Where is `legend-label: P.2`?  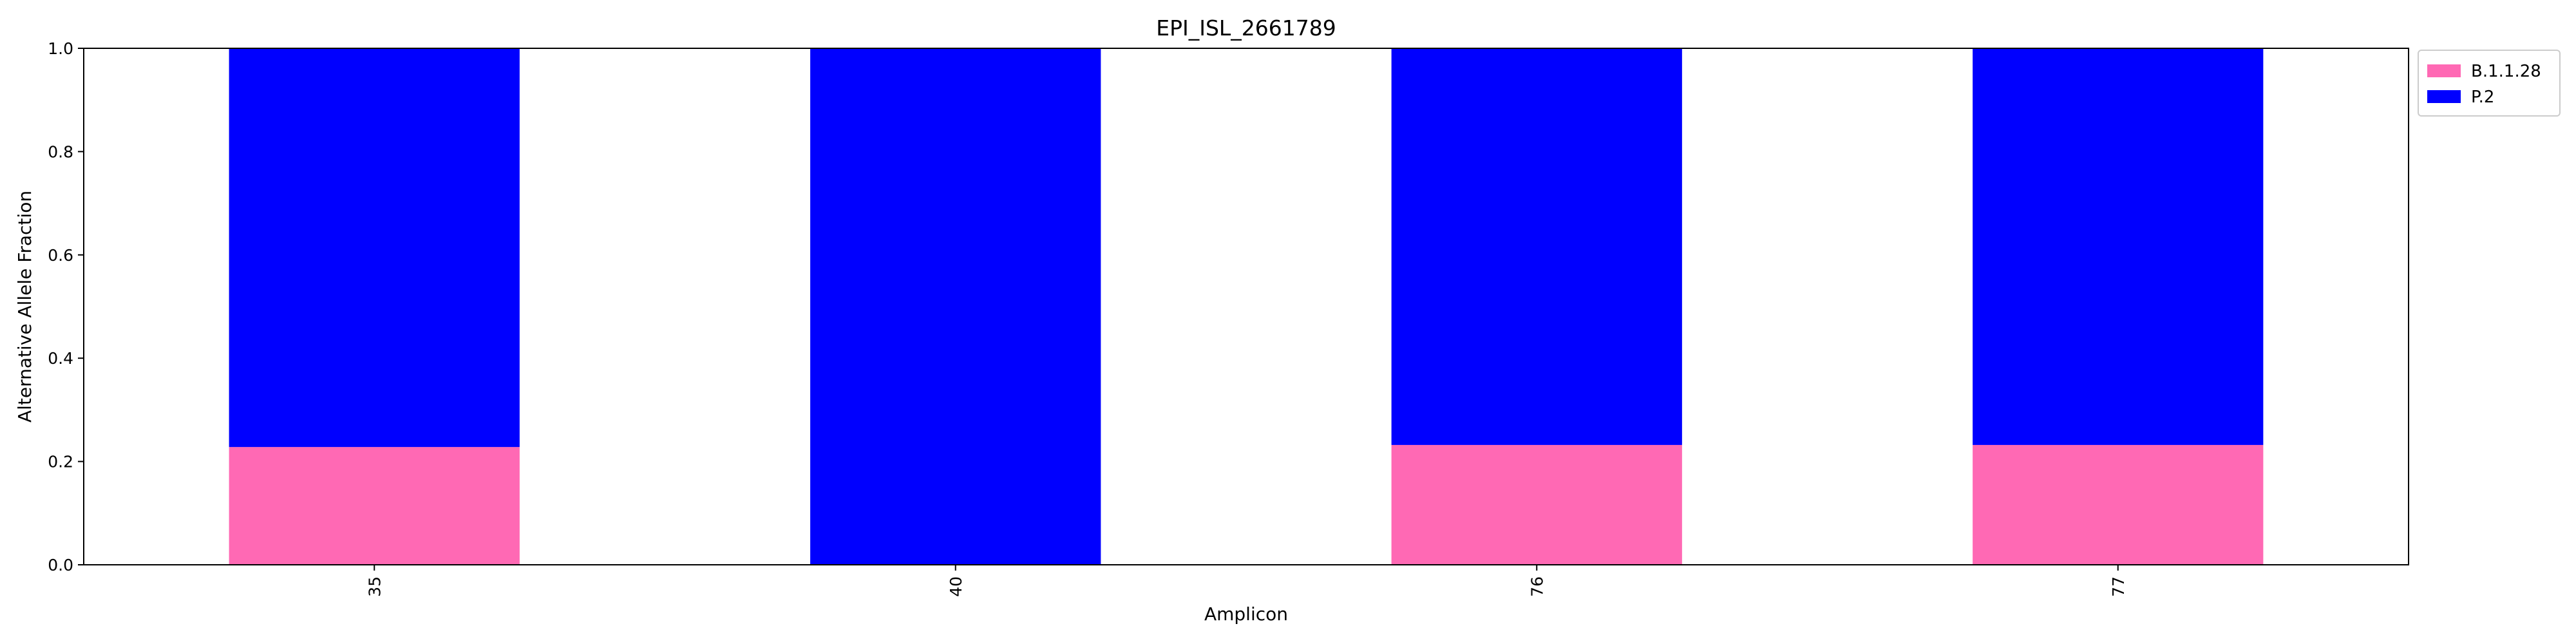
legend-label: P.2 is located at coordinates (2483, 97).